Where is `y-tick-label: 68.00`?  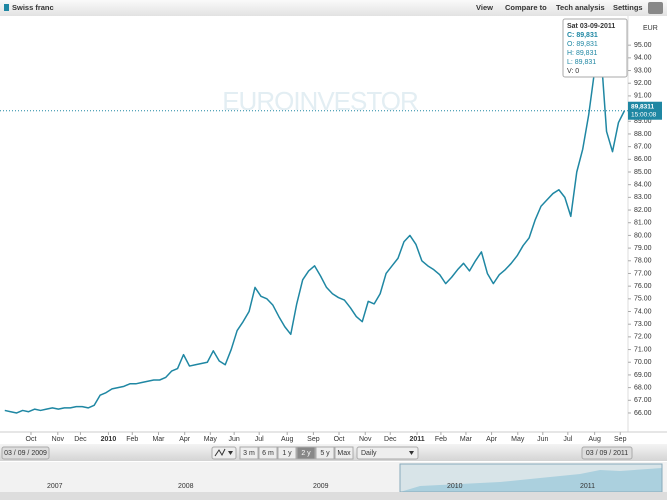
y-tick-label: 68.00 is located at coordinates (643, 387).